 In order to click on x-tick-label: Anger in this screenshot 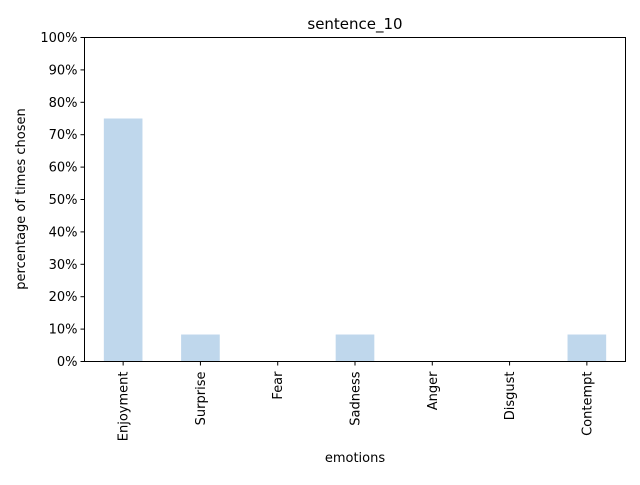, I will do `click(433, 390)`.